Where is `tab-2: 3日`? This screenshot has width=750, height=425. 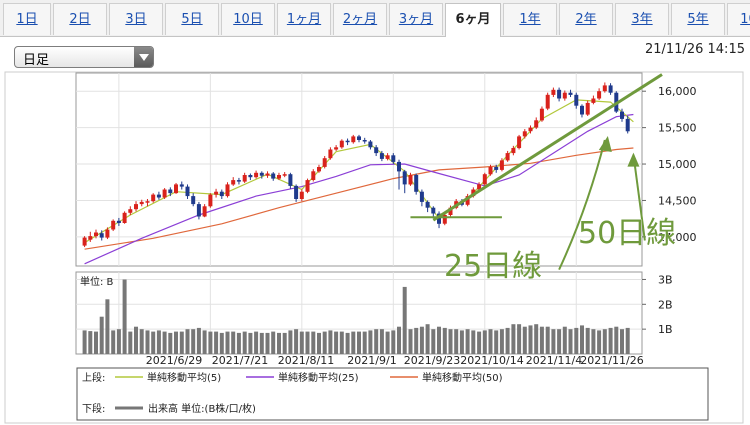 tab-2: 3日 is located at coordinates (136, 19).